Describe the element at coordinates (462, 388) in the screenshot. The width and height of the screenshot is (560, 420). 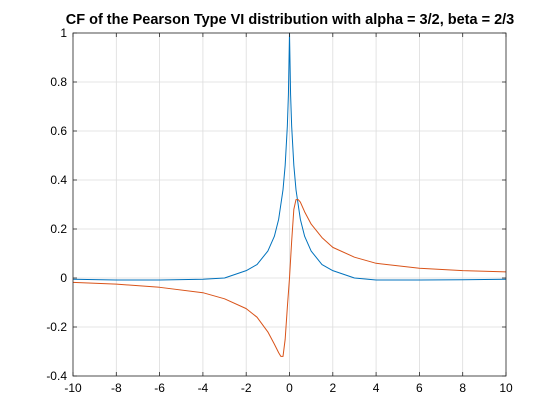
I see `x-tick-label: 8` at that location.